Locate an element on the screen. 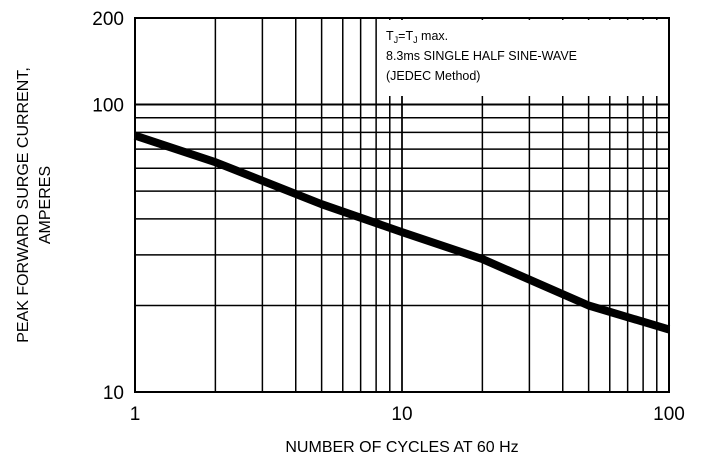 This screenshot has width=707, height=461. y-tick-label: 200 is located at coordinates (108, 19).